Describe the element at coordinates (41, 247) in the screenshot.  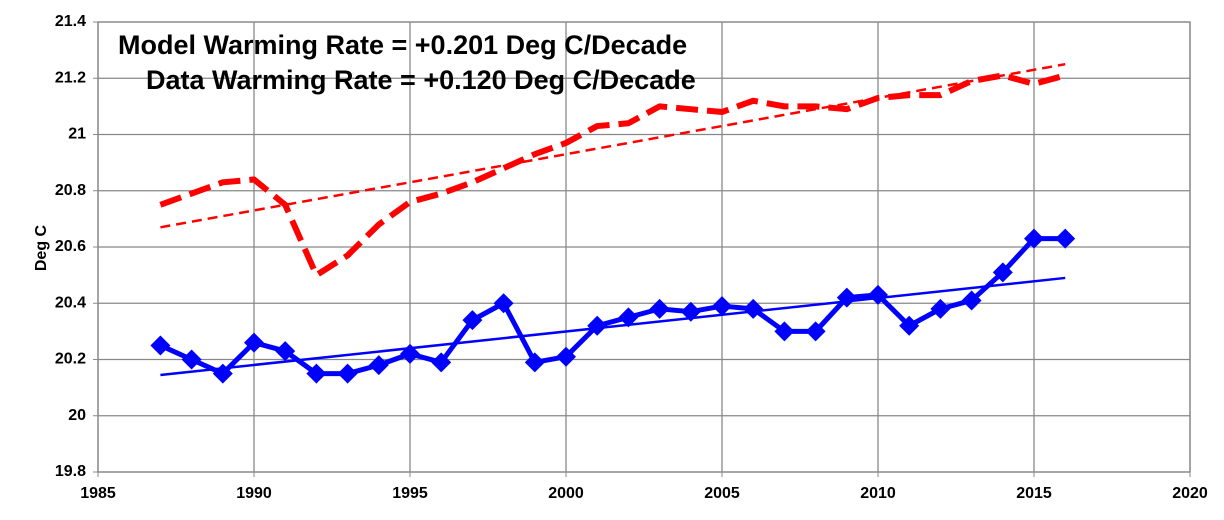
I see `y-axis-label: Deg C` at that location.